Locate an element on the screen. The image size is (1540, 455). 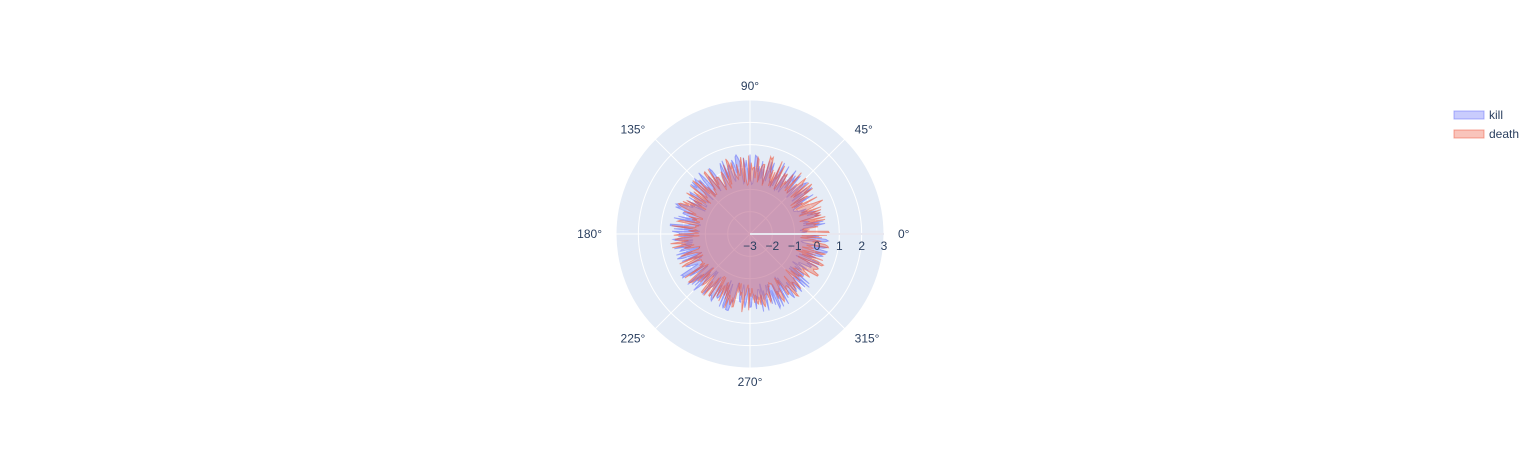
legend-label-death: death is located at coordinates (1504, 134).